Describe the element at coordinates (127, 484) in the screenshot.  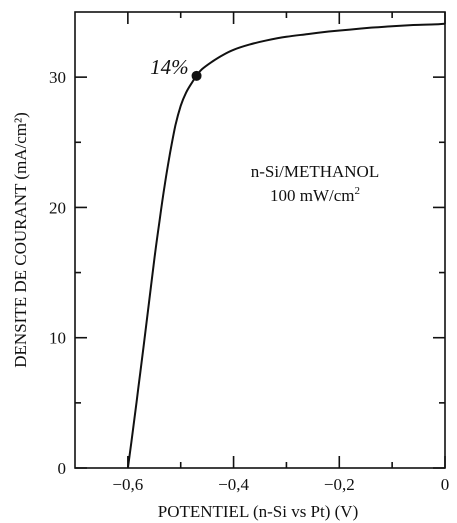
I see `x-tick-label: −0,6` at that location.